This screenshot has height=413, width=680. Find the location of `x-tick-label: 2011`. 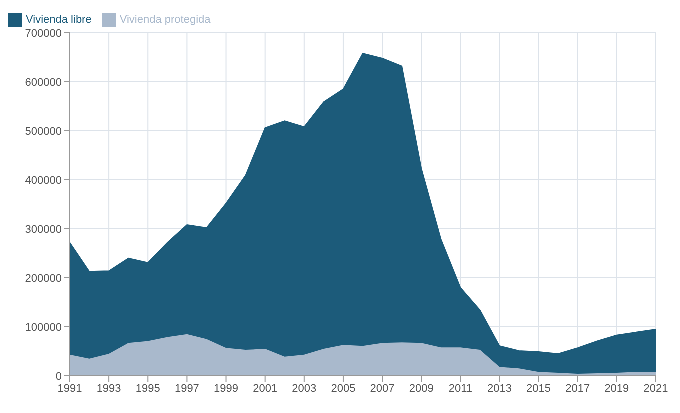

x-tick-label: 2011 is located at coordinates (460, 388).